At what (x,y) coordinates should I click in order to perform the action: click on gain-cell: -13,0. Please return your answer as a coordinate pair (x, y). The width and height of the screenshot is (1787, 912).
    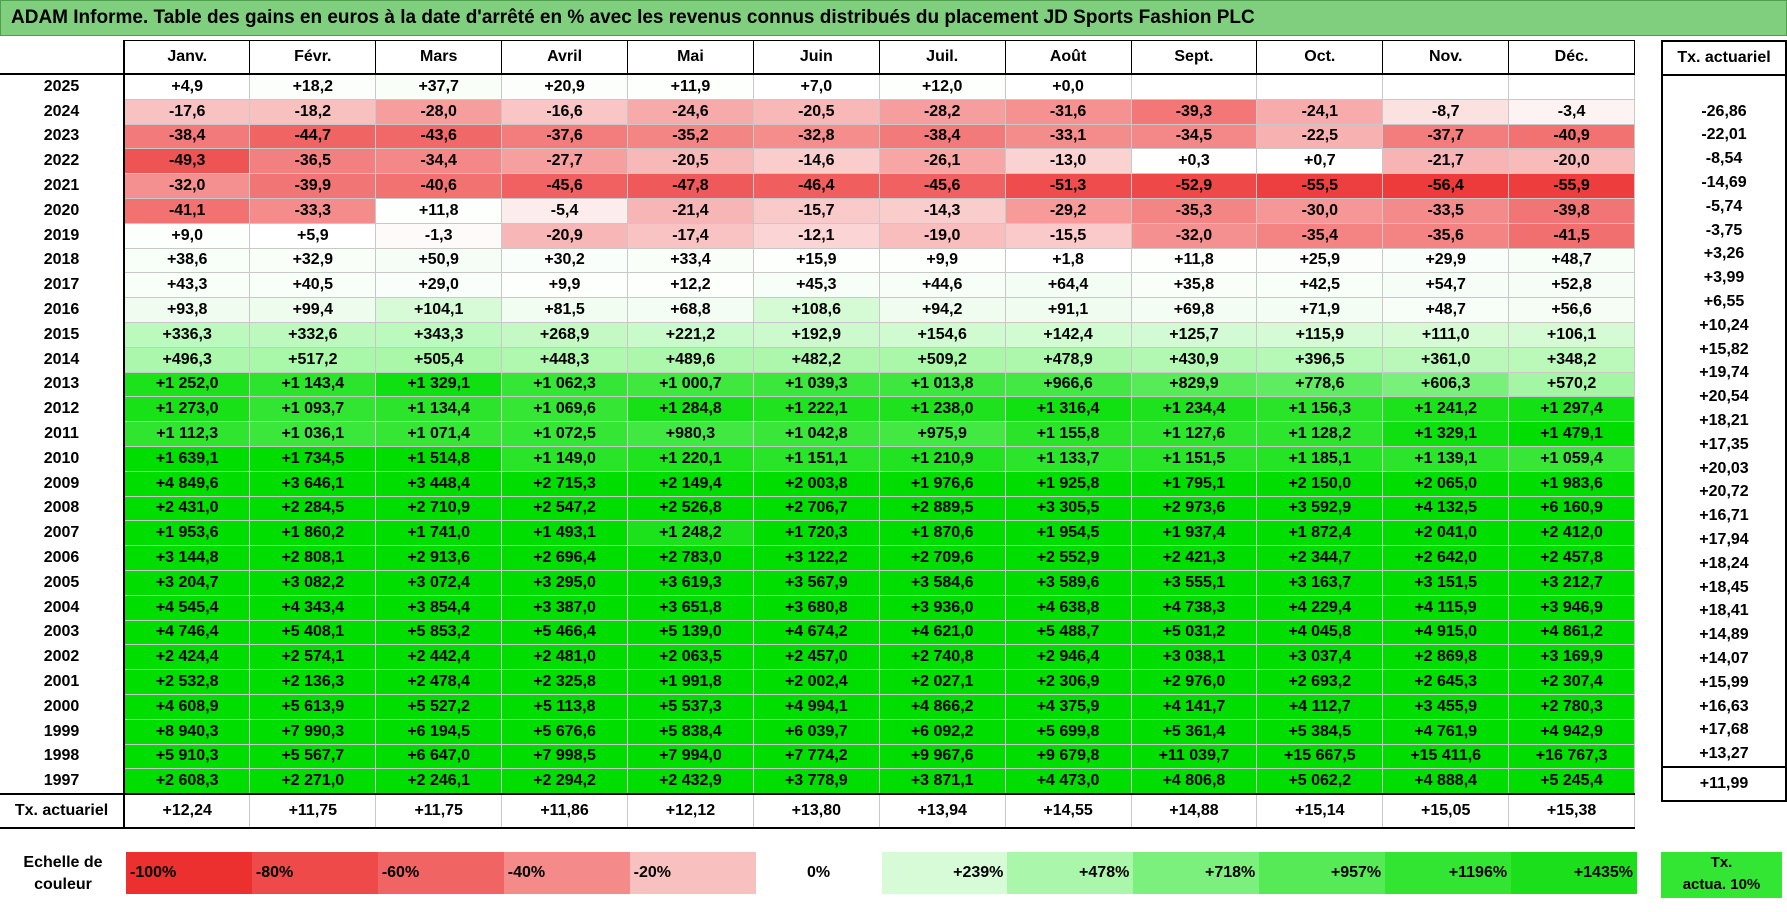
    Looking at the image, I should click on (1068, 161).